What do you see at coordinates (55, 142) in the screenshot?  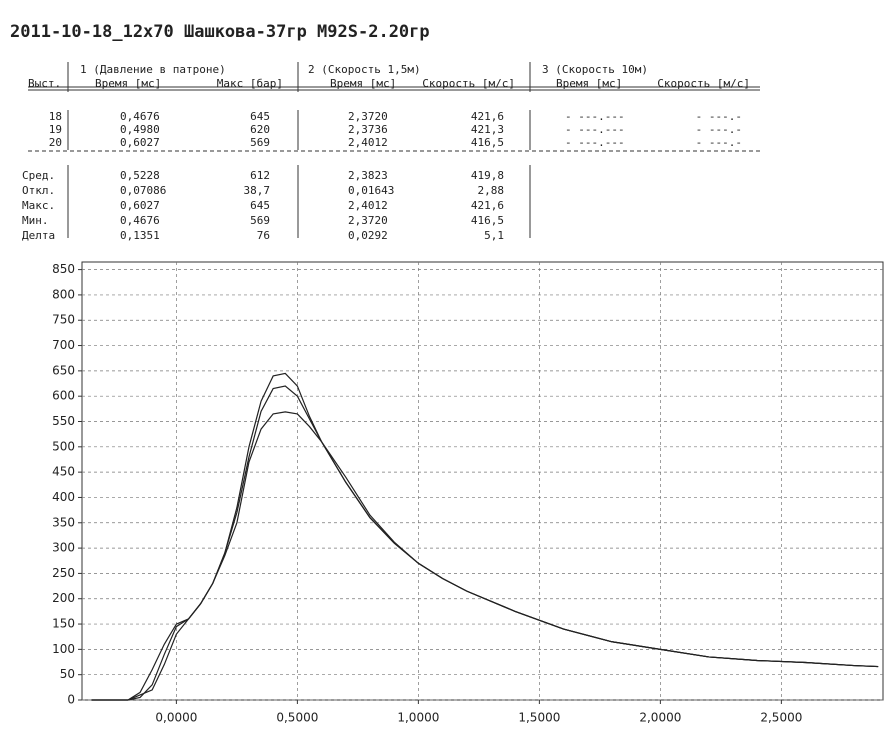 I see `cell: 20` at bounding box center [55, 142].